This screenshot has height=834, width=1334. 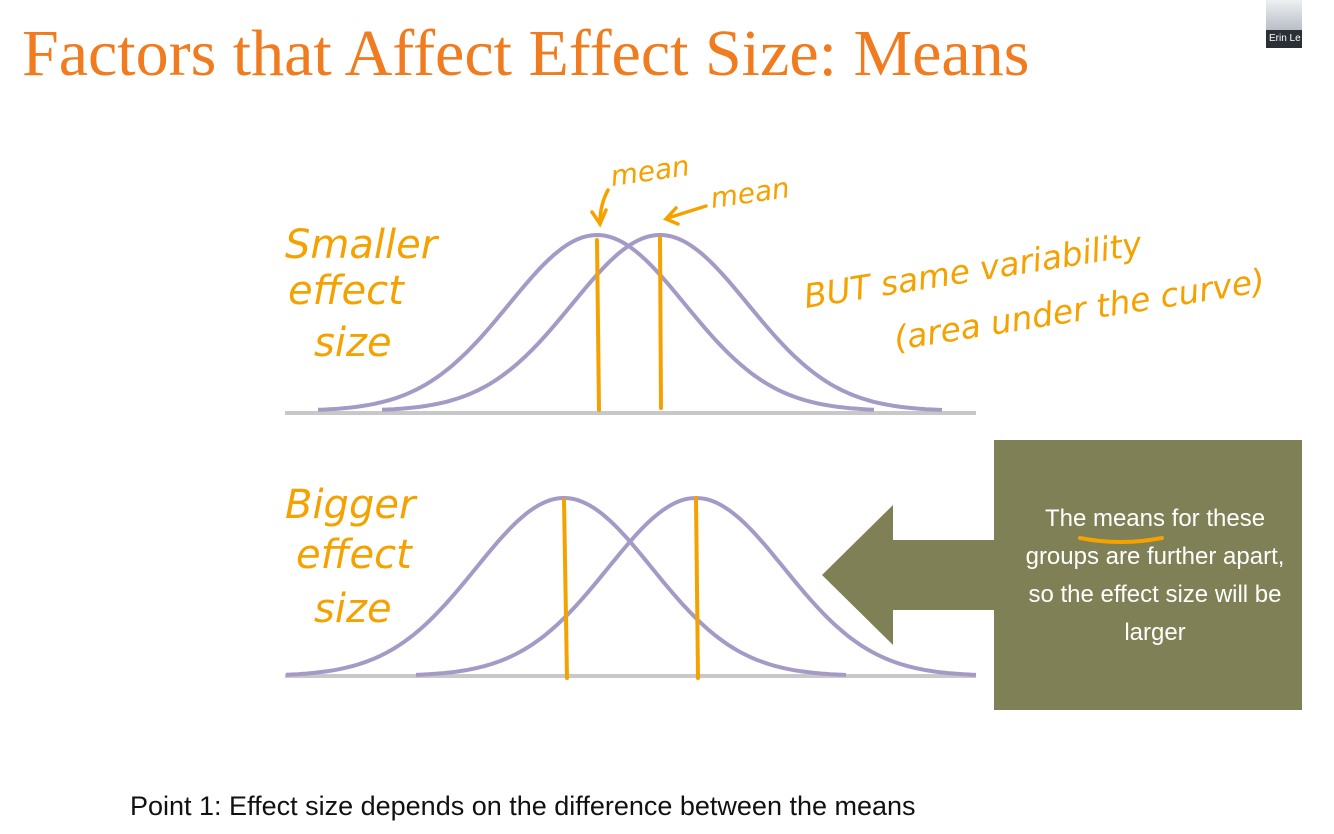 I want to click on smaller-label-line-3: size, so click(x=353, y=343).